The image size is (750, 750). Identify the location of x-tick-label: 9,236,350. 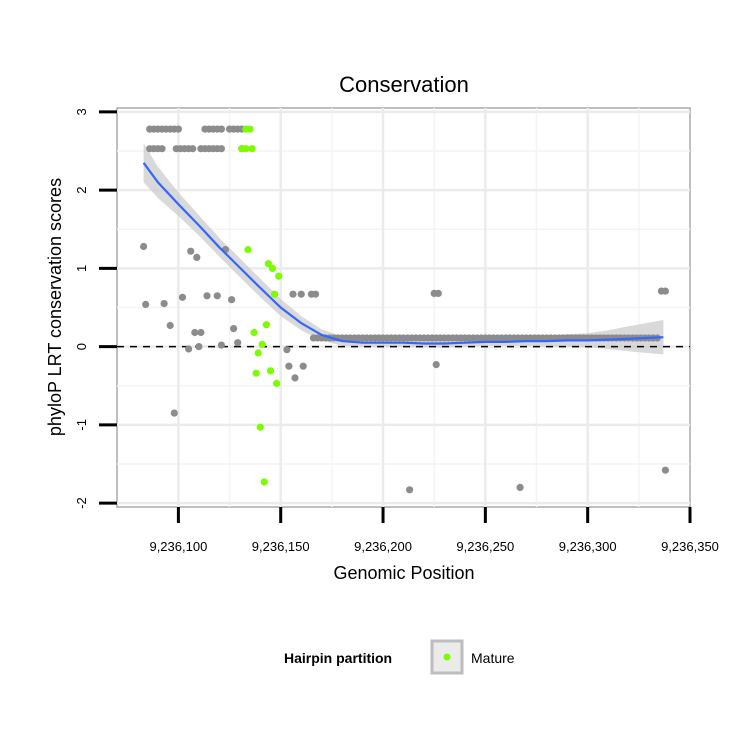
(690, 546).